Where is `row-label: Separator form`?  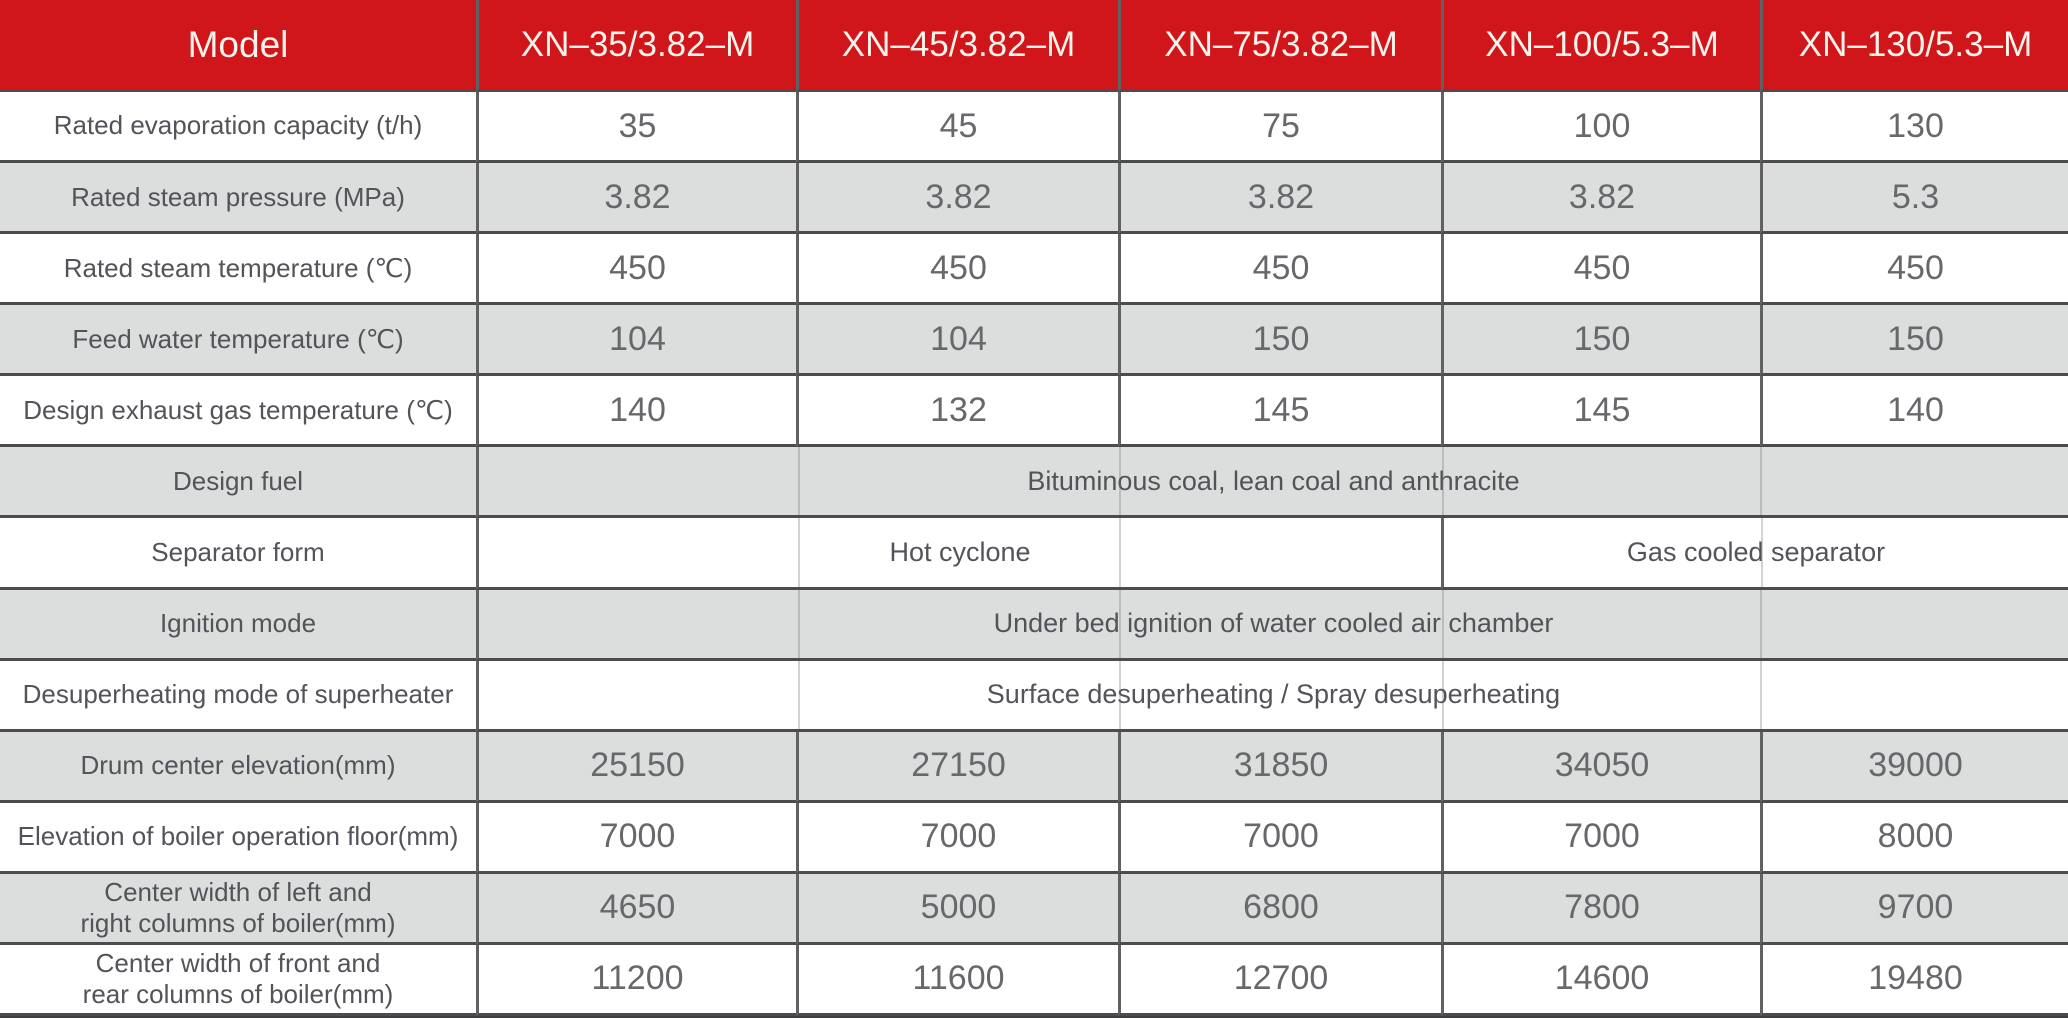 row-label: Separator form is located at coordinates (238, 554).